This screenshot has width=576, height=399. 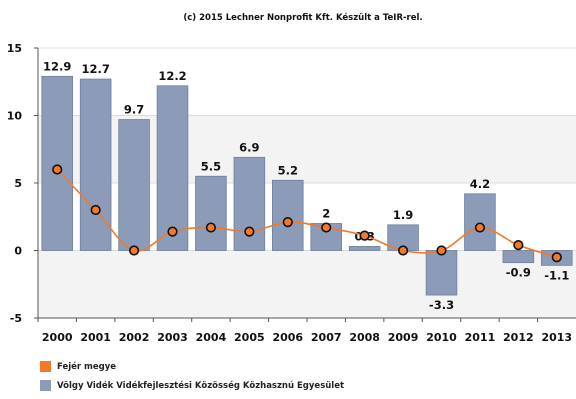 I want to click on x-tick-label-2000: 2000, so click(x=57, y=337).